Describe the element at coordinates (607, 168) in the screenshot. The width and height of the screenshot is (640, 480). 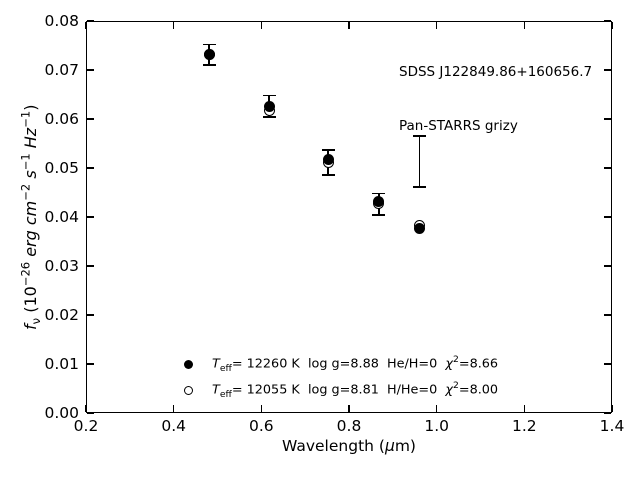
I see `y-tick-right-0.05` at that location.